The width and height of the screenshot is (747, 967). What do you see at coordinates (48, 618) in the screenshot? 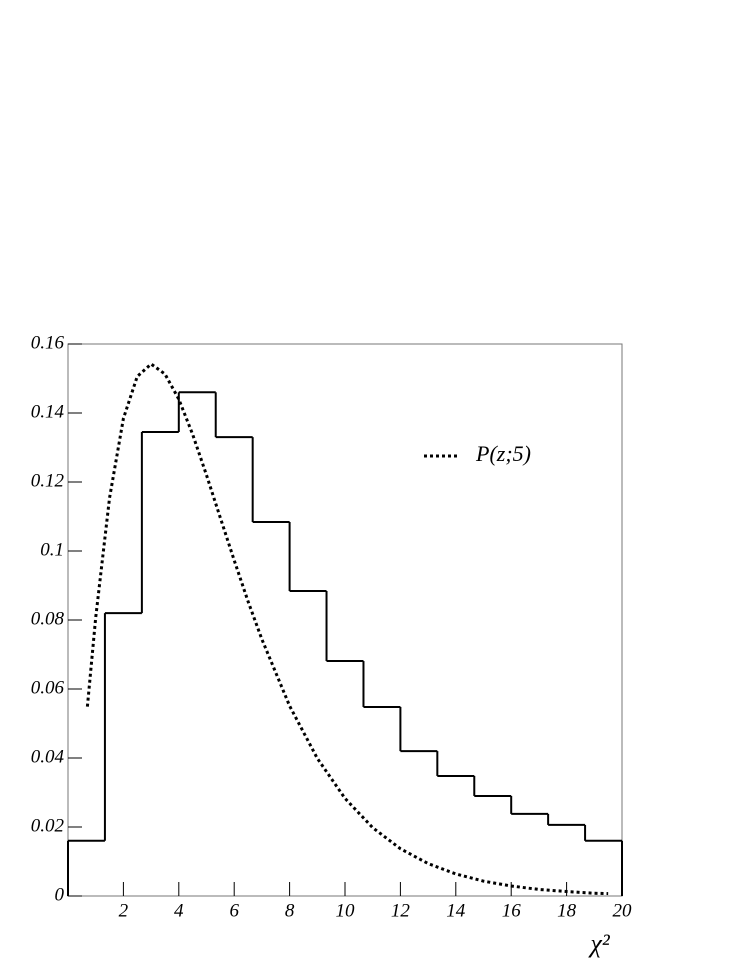
I see `y-tick-label: 0.08` at bounding box center [48, 618].